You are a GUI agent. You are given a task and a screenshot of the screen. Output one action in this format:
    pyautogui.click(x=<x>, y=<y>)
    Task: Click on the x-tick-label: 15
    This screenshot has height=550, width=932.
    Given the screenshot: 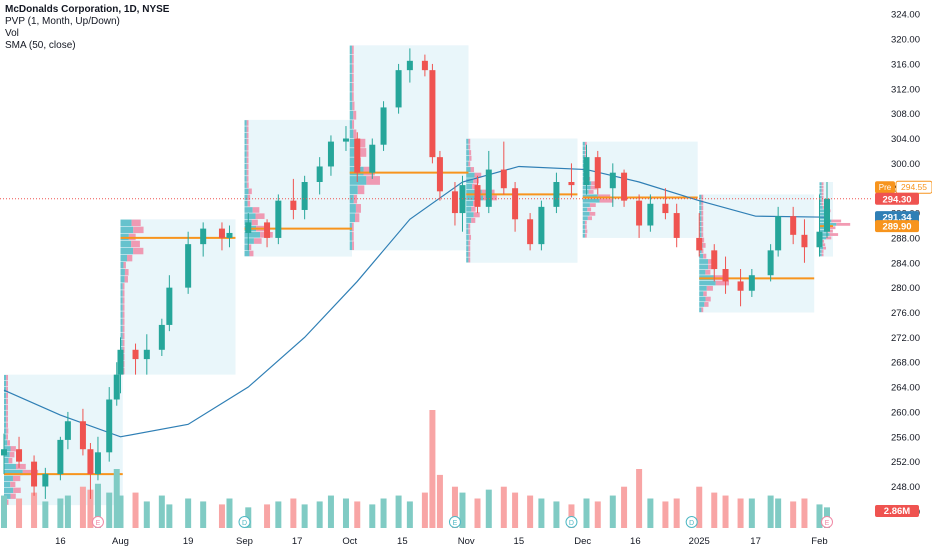 What is the action you would take?
    pyautogui.click(x=519, y=541)
    